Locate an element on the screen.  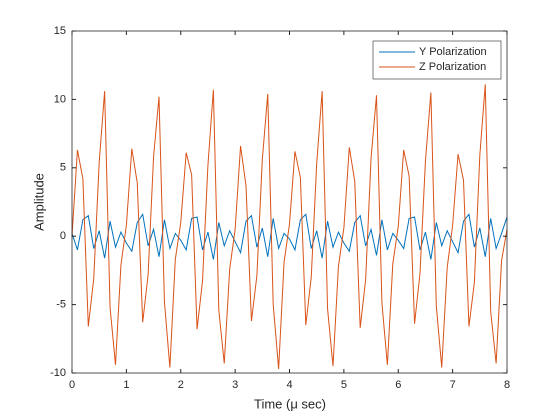
legend: Y Polarization Z Polarization is located at coordinates (437, 60).